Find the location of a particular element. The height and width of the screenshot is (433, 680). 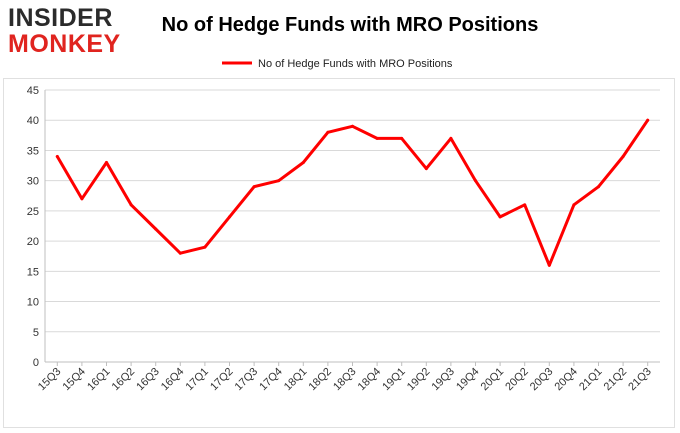

y-tick-label: 15 is located at coordinates (33, 272).